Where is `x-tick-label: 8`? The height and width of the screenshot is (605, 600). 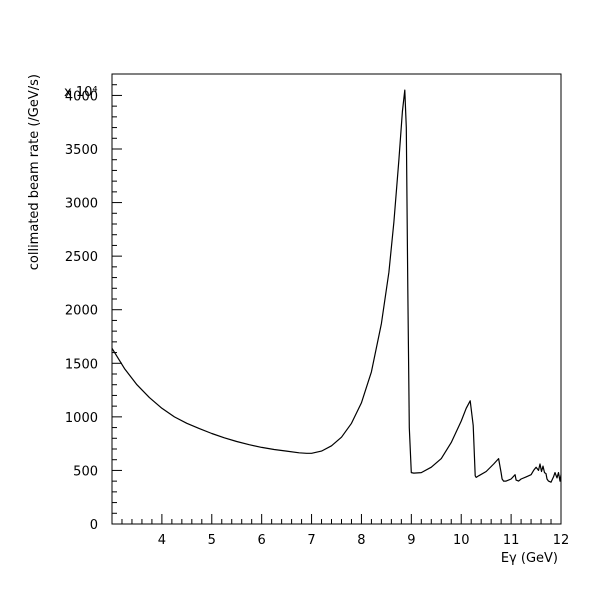
x-tick-label: 8 is located at coordinates (361, 540).